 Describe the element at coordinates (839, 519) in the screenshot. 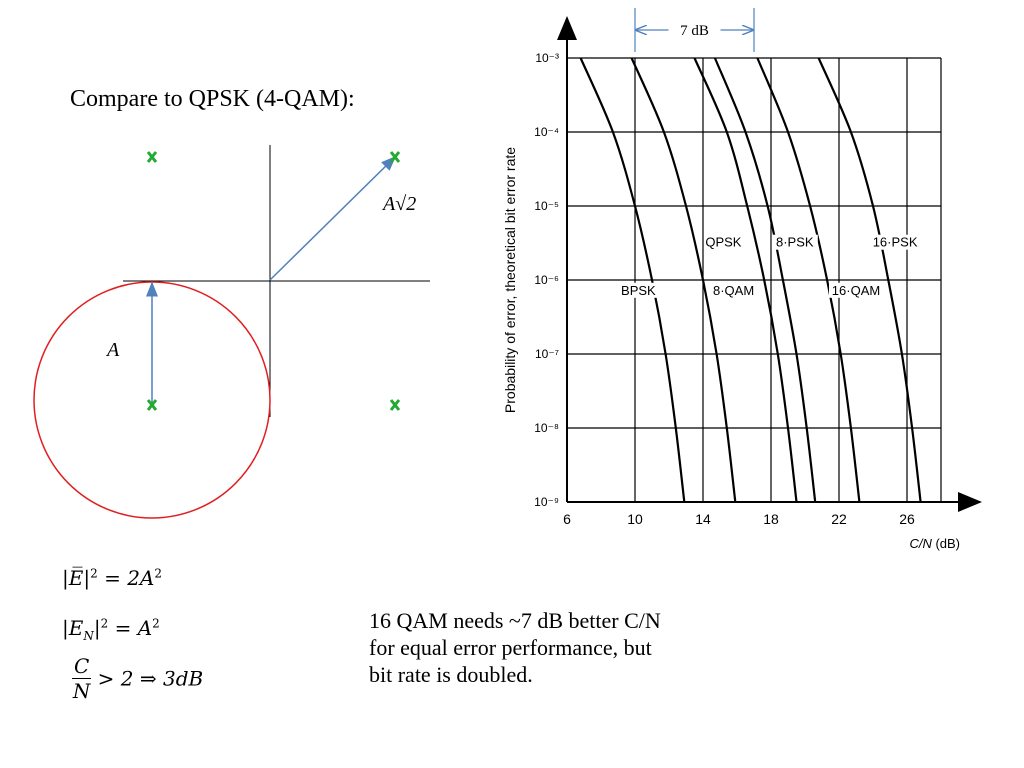

I see `x-tick-label: 22` at that location.